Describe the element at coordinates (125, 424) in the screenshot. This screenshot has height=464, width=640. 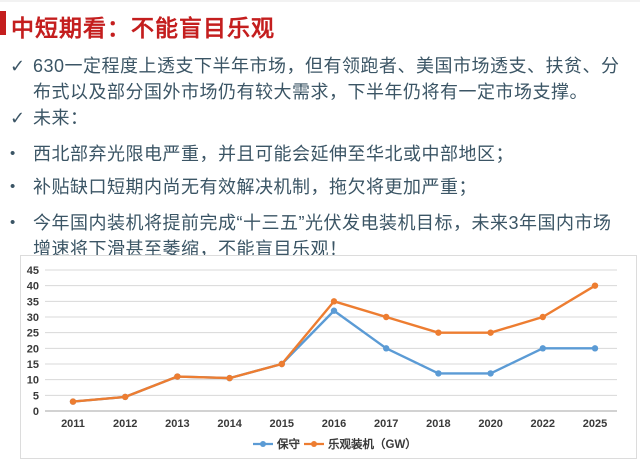
I see `x-axis-tick-label: 2012` at that location.